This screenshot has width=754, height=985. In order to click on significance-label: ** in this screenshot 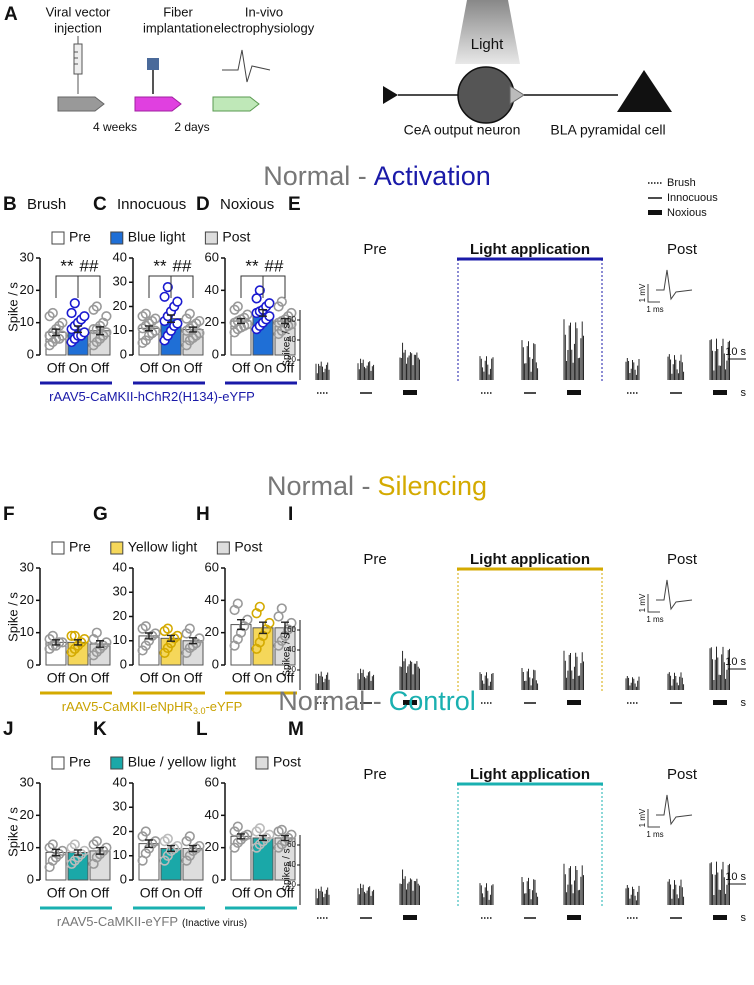, I will do `click(67, 265)`.